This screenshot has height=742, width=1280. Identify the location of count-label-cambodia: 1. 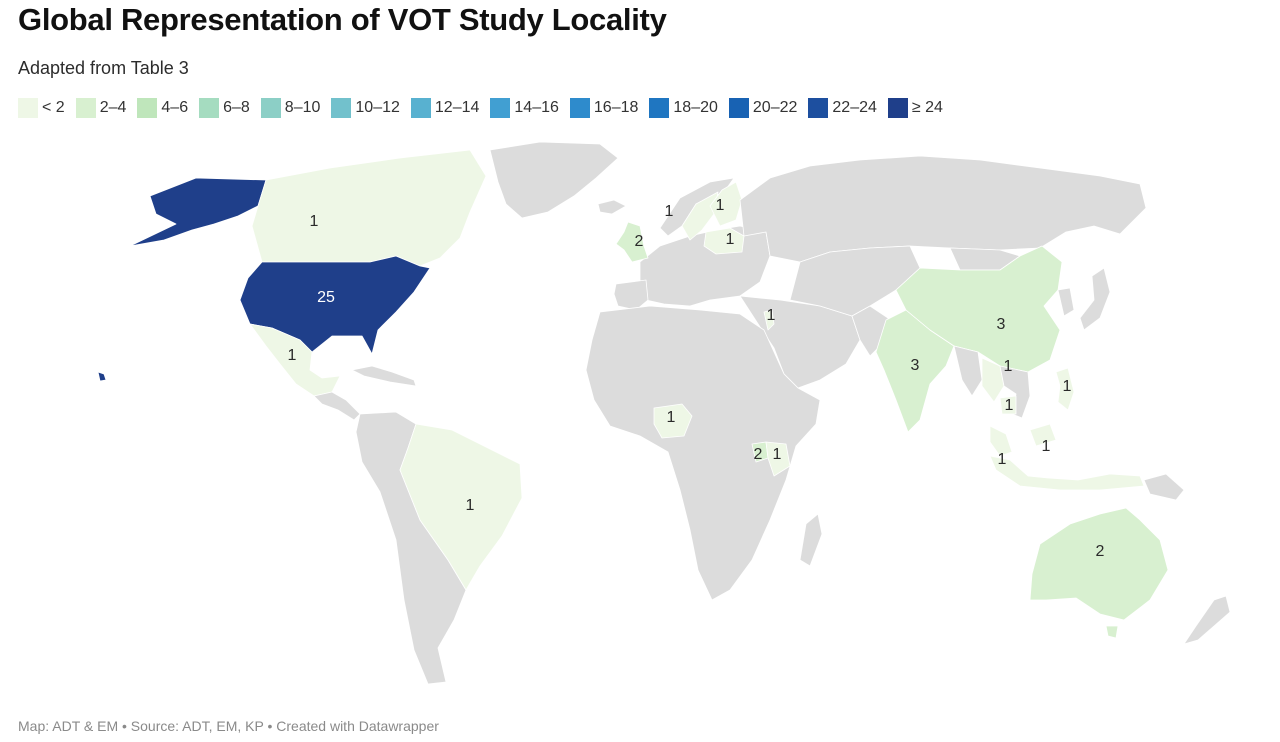
(1009, 405).